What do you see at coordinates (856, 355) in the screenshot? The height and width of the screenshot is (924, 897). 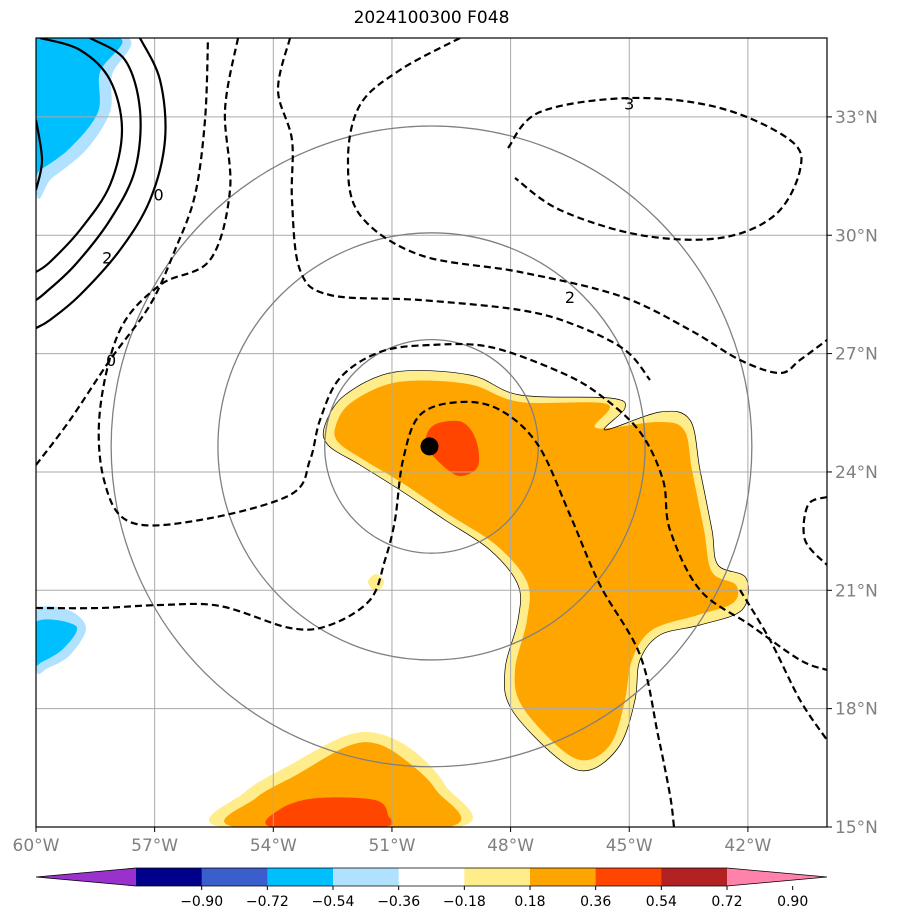 I see `lat-tick-label: 27°N` at bounding box center [856, 355].